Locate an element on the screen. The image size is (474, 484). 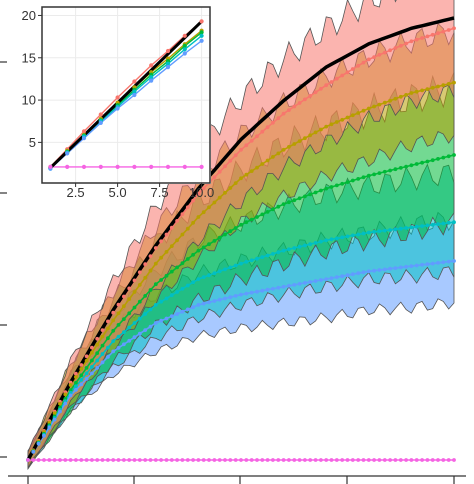
inset-frame is located at coordinates (126, 95).